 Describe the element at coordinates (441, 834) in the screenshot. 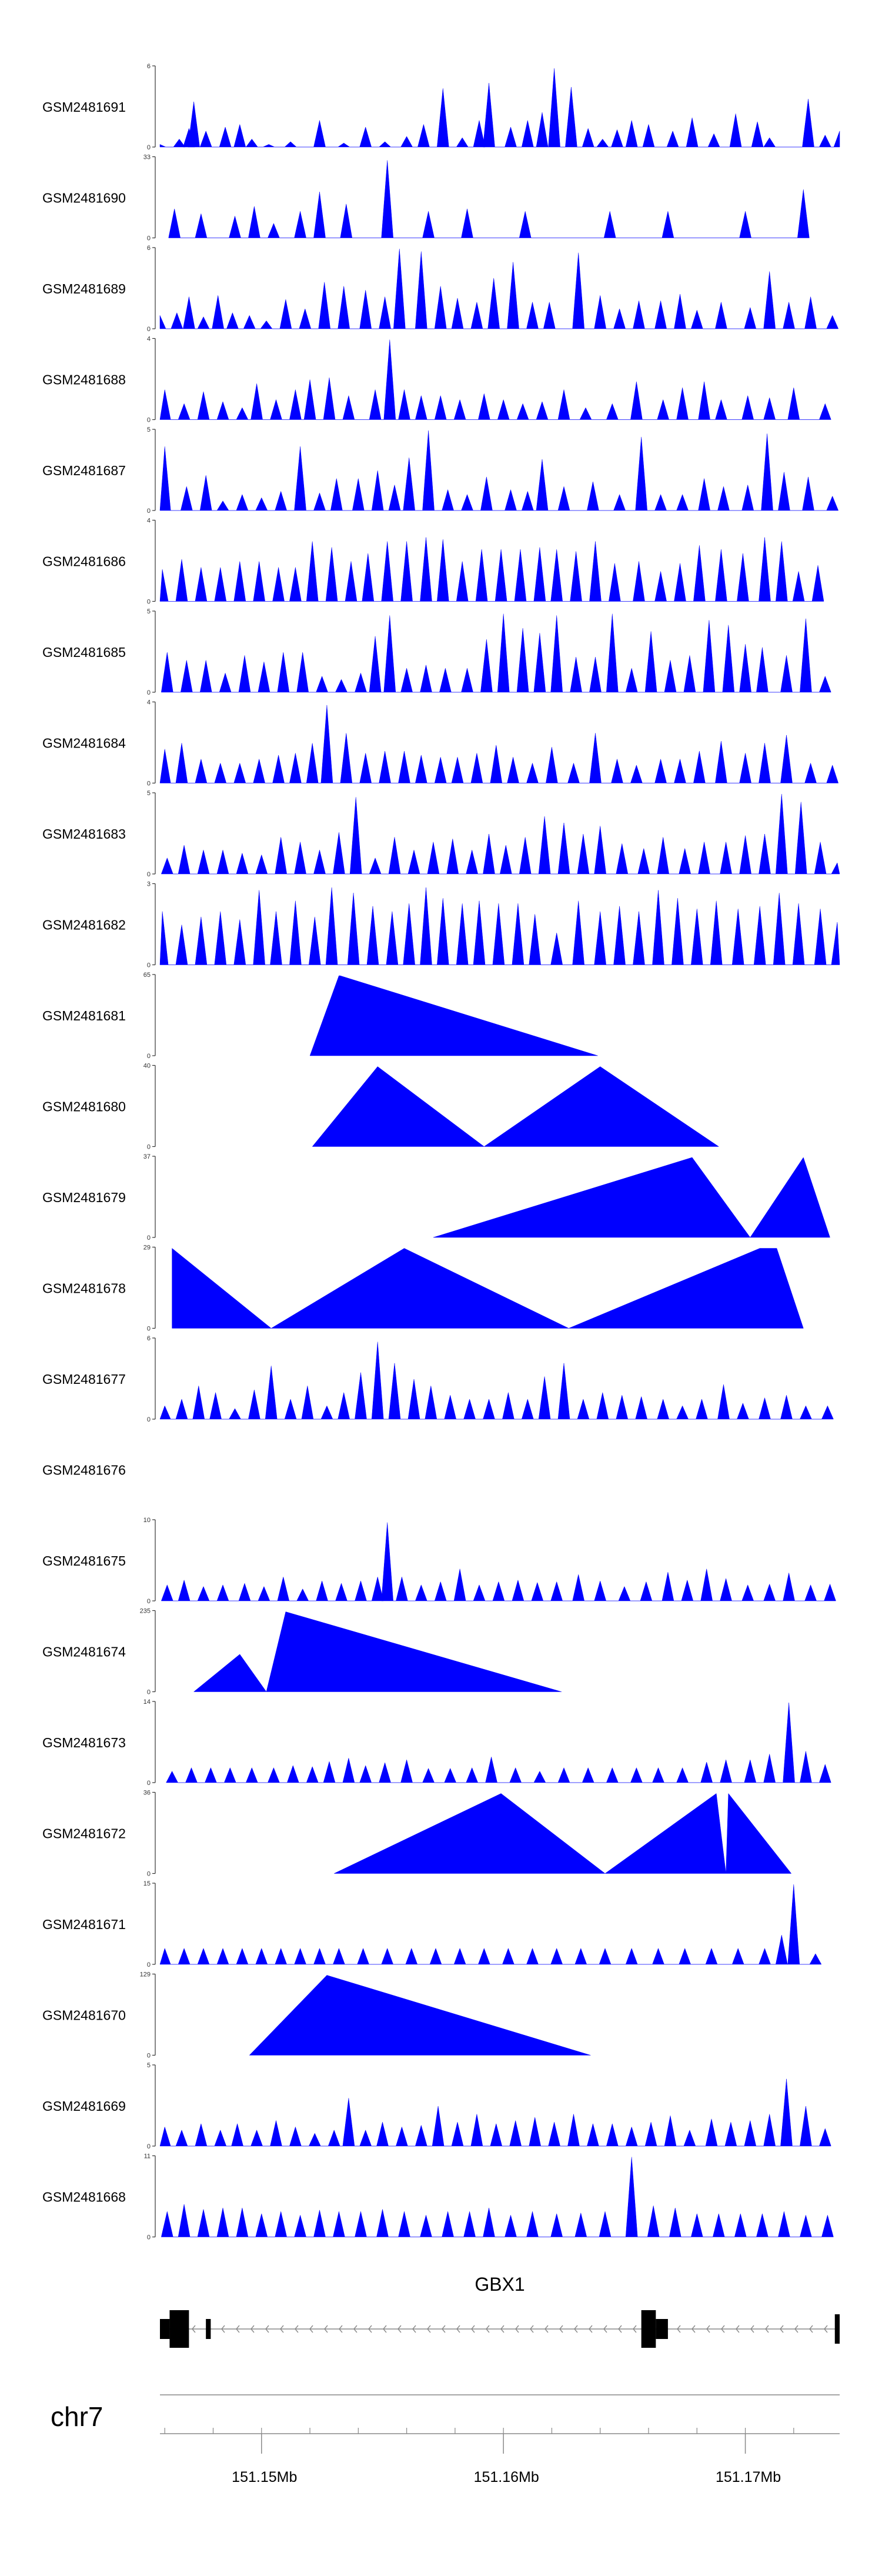

I see `track-gsm2481683: GSM2481683 5 0` at that location.